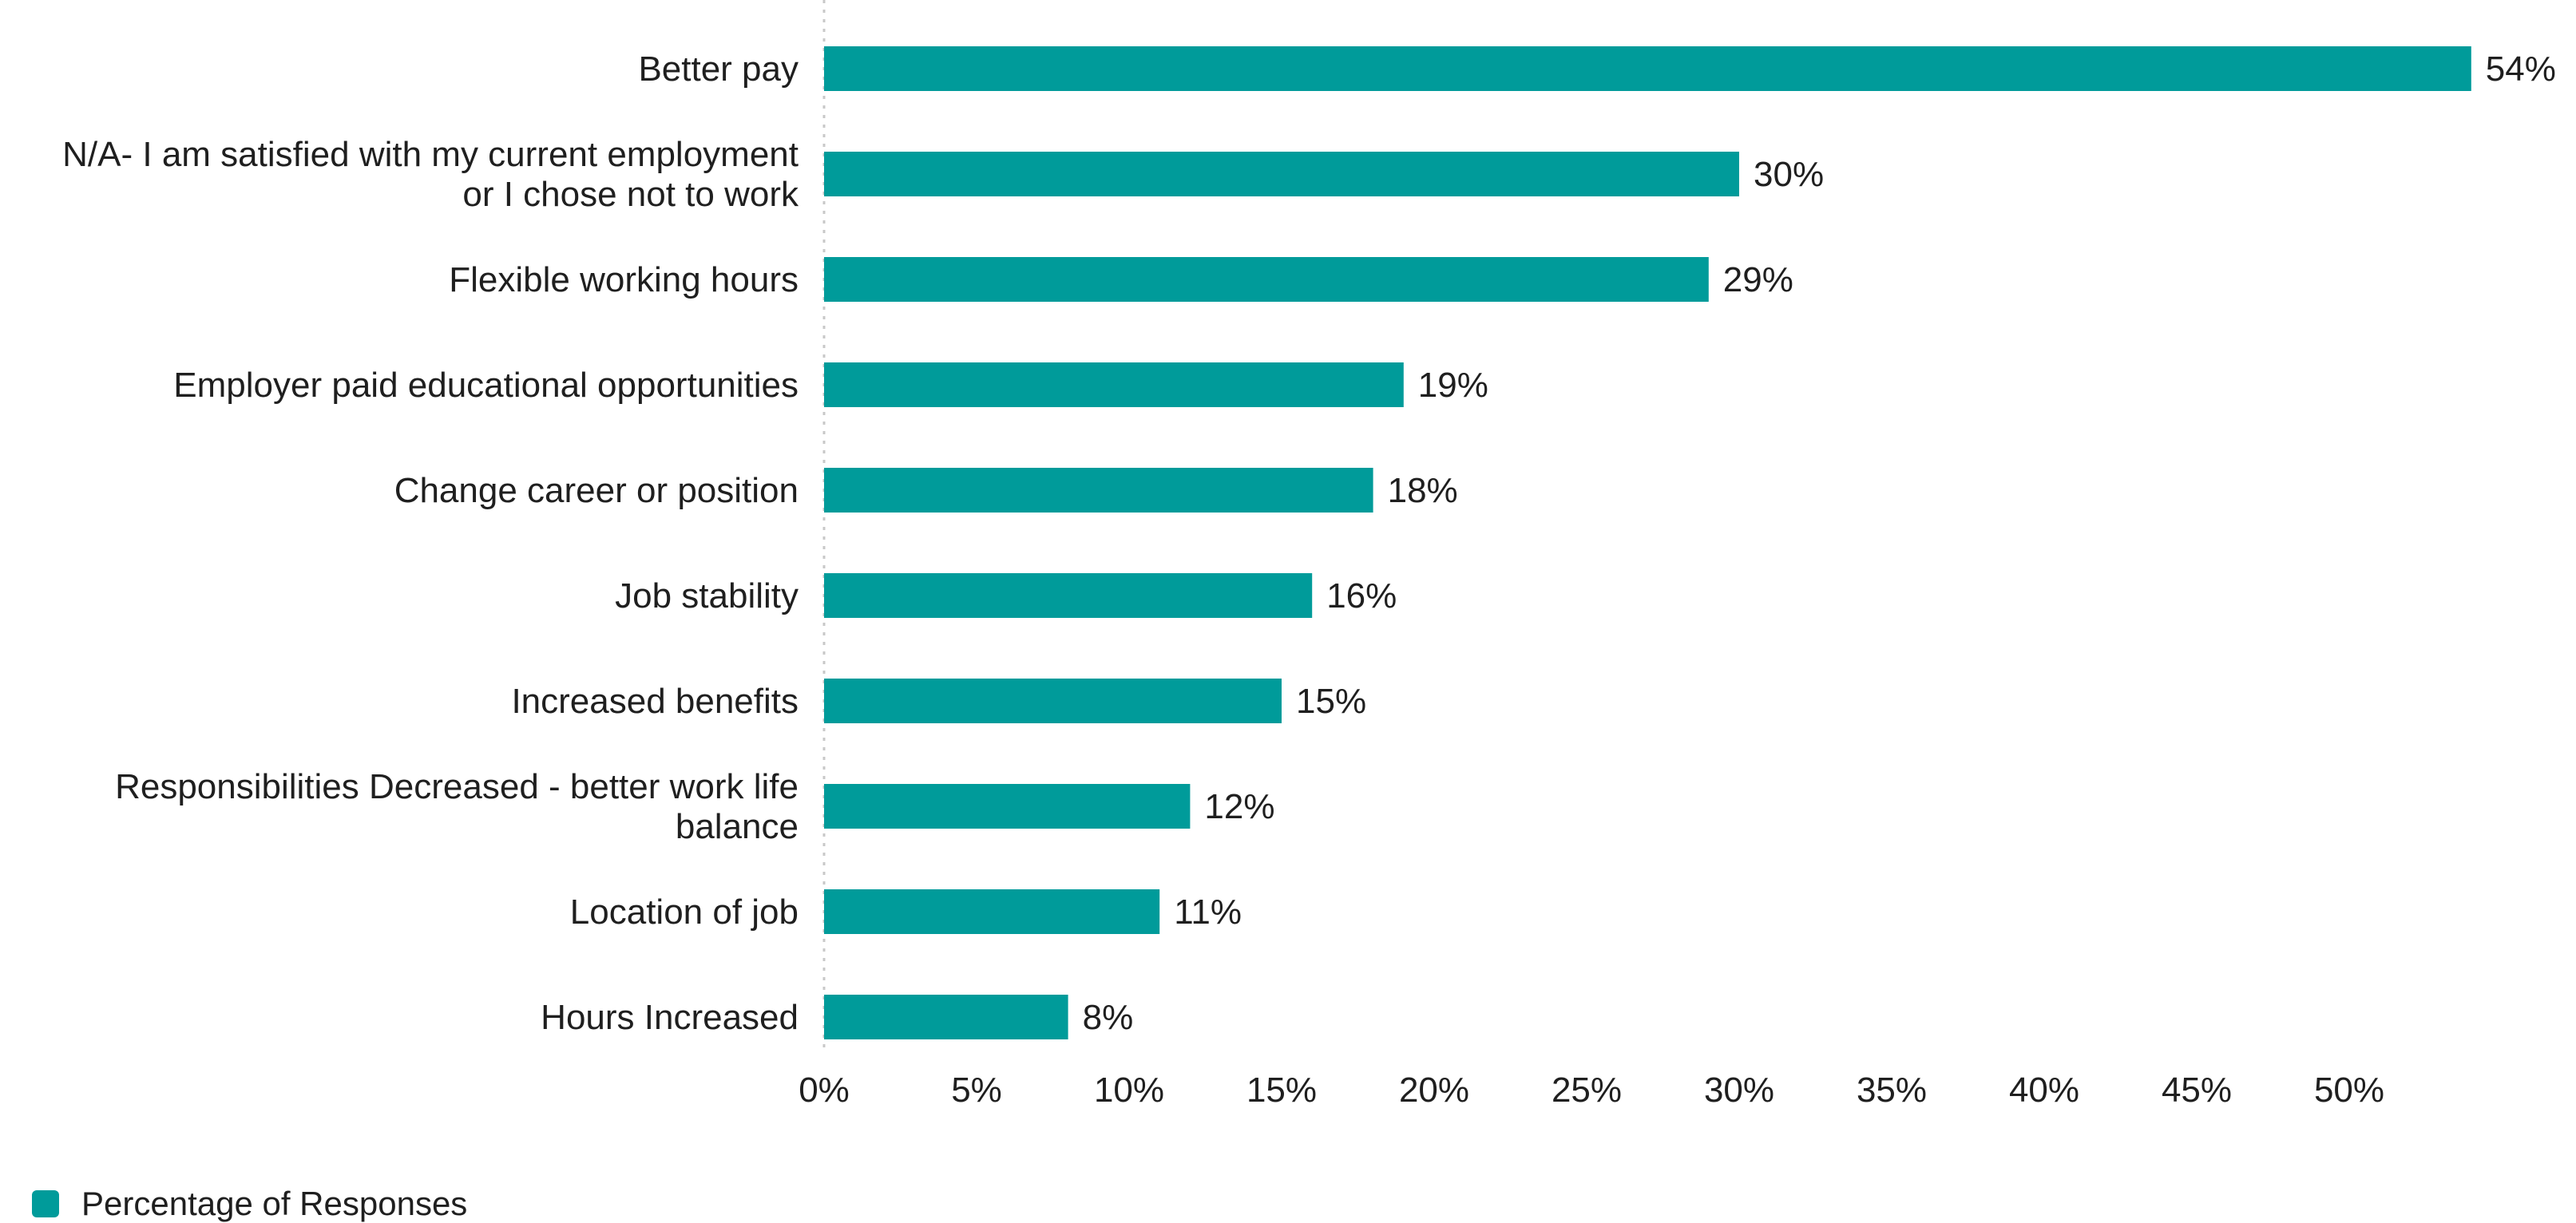 The width and height of the screenshot is (2576, 1223). I want to click on data-label: 19%, so click(1453, 385).